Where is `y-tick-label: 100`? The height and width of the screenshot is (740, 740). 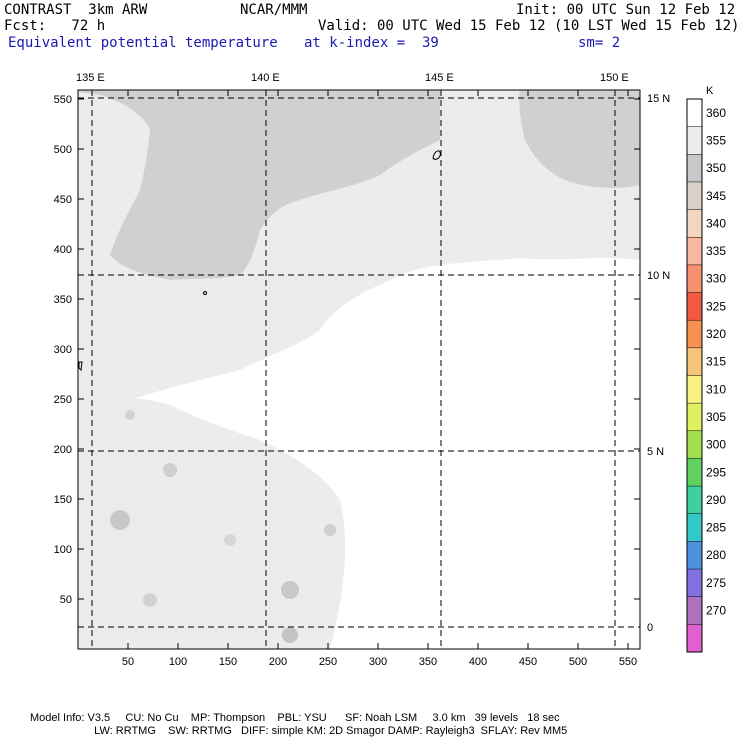
y-tick-label: 100 is located at coordinates (63, 550).